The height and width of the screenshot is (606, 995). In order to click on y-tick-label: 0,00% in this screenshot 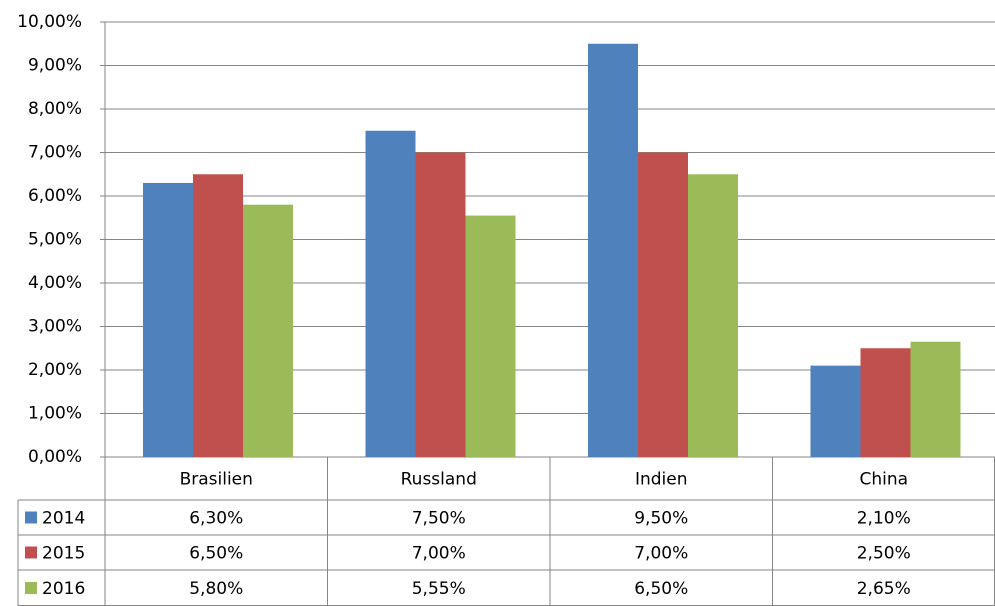, I will do `click(55, 457)`.